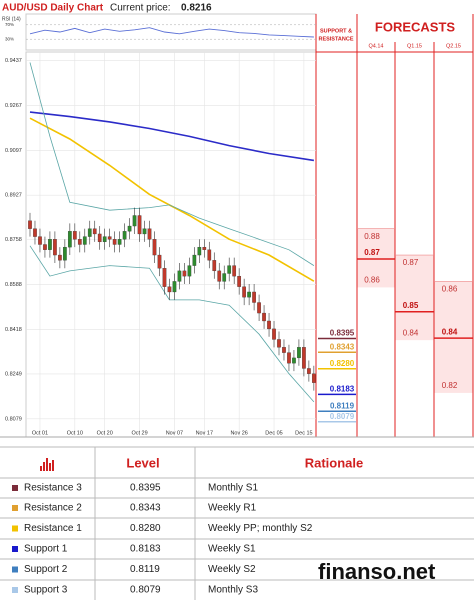  Describe the element at coordinates (372, 280) in the screenshot. I see `forecast-low: 0.86` at that location.